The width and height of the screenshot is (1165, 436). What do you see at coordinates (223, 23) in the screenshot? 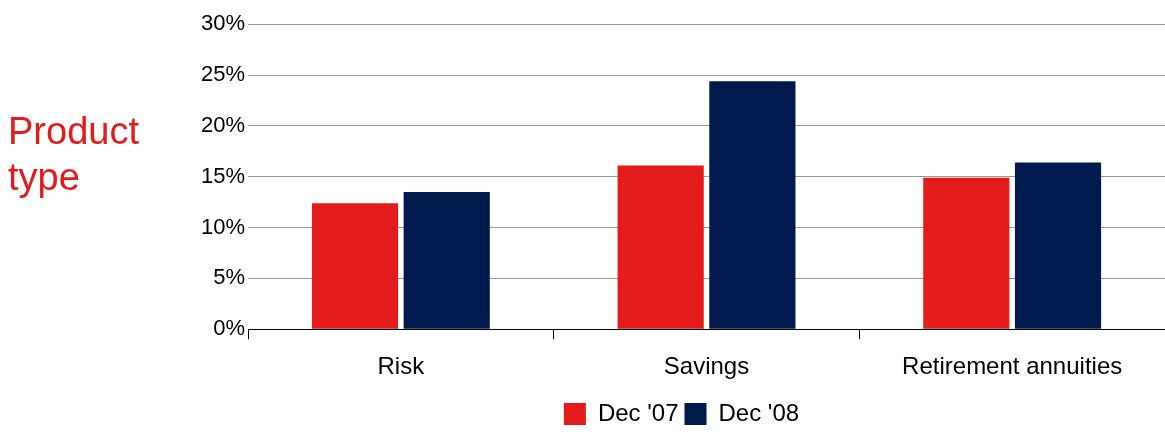
I see `y-tick-label: 30%` at bounding box center [223, 23].